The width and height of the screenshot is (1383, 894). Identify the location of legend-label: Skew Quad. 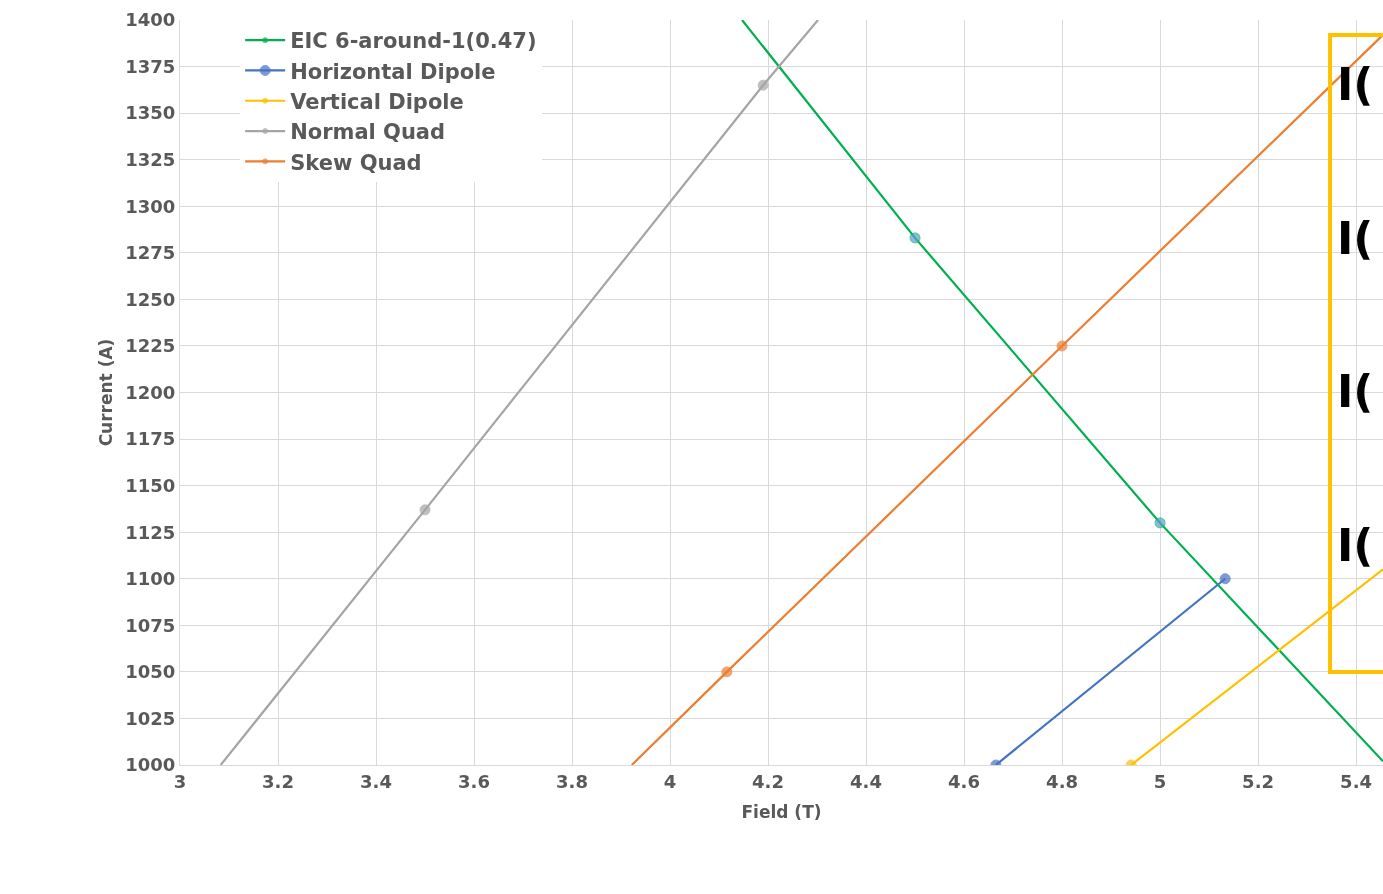
(356, 162).